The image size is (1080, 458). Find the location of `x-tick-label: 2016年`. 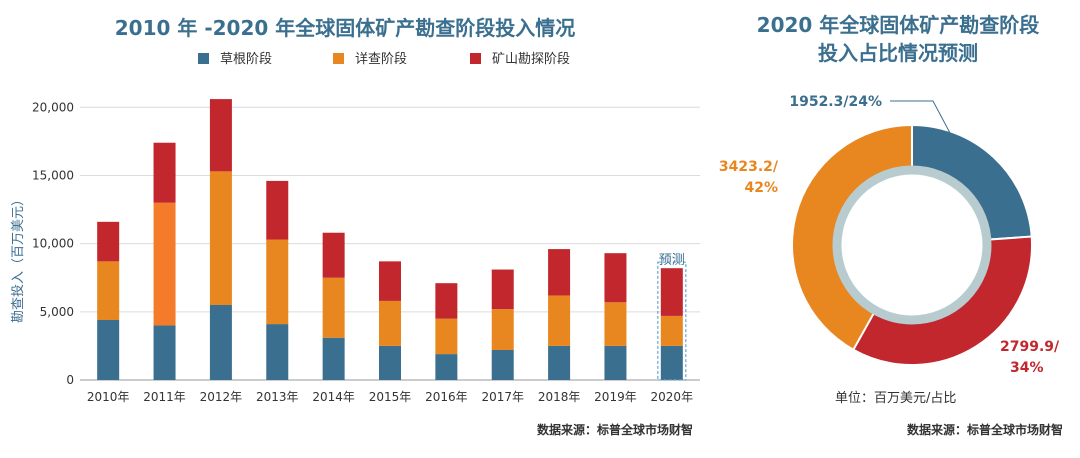

x-tick-label: 2016年 is located at coordinates (446, 397).